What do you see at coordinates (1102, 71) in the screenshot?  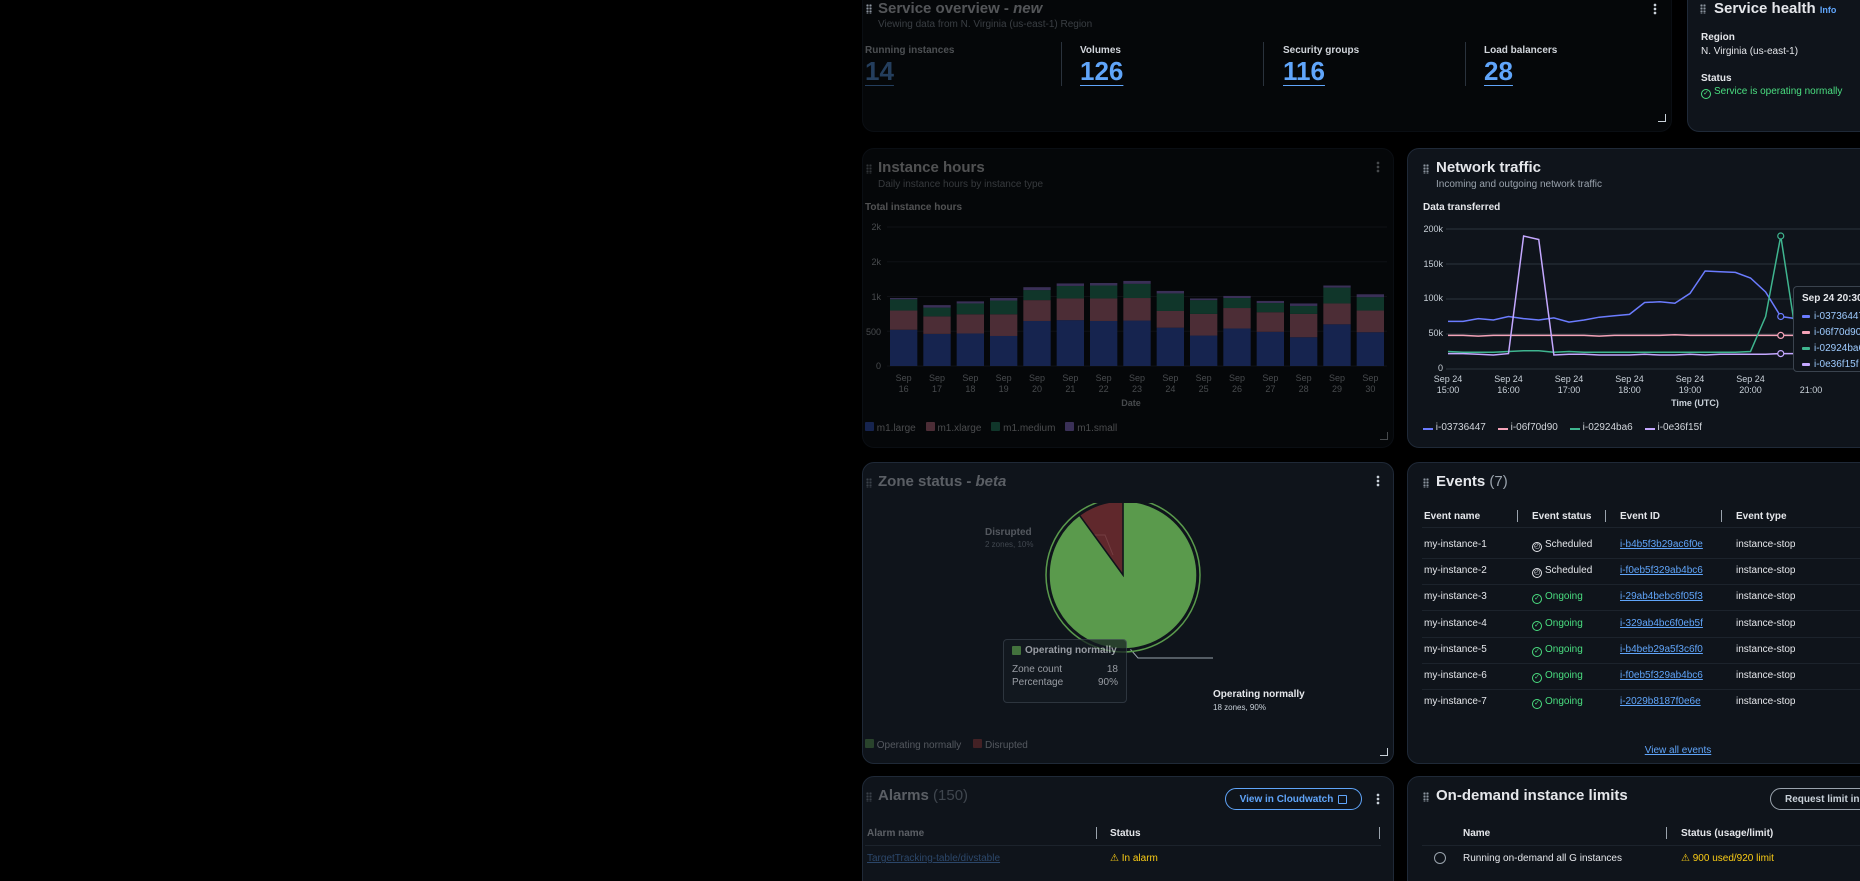 I see `kpi-value-volumes: 126` at bounding box center [1102, 71].